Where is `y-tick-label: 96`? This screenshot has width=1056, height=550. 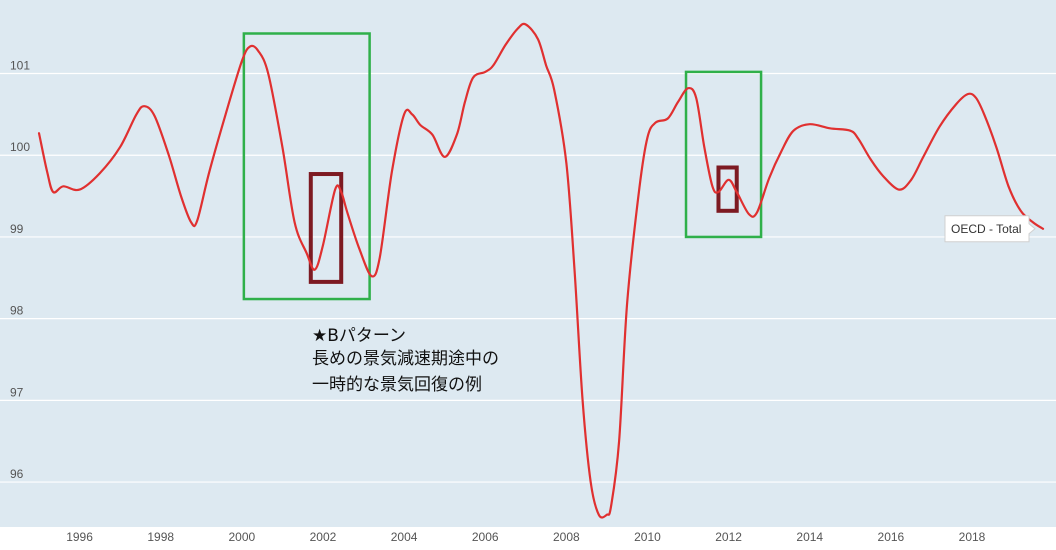 y-tick-label: 96 is located at coordinates (17, 474).